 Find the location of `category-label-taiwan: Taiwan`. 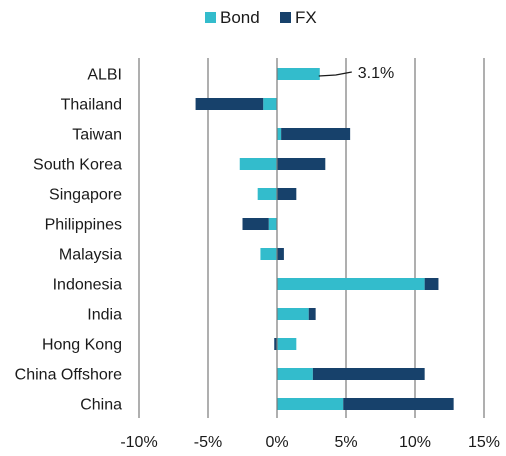

category-label-taiwan: Taiwan is located at coordinates (97, 135).